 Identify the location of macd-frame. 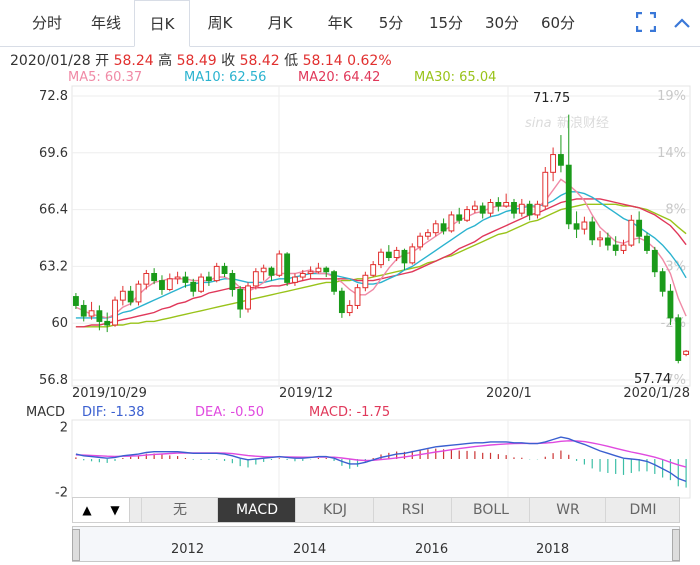
(381, 459).